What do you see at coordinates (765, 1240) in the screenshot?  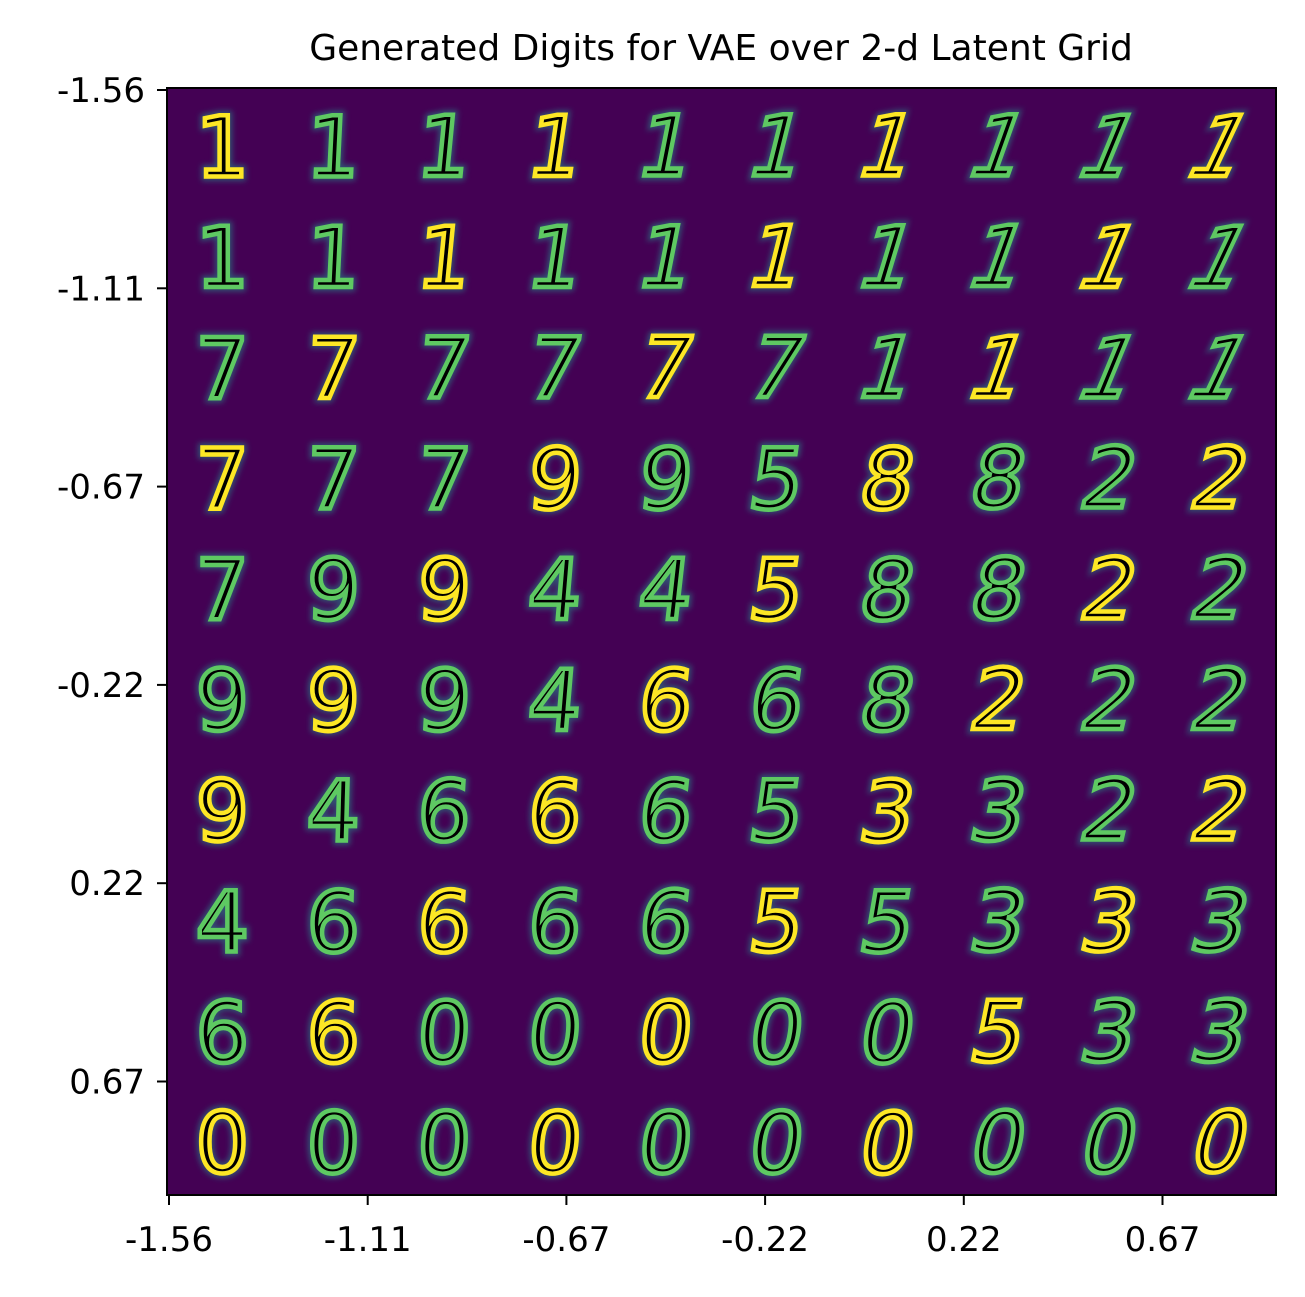 I see `x-tick-label: -0.22` at bounding box center [765, 1240].